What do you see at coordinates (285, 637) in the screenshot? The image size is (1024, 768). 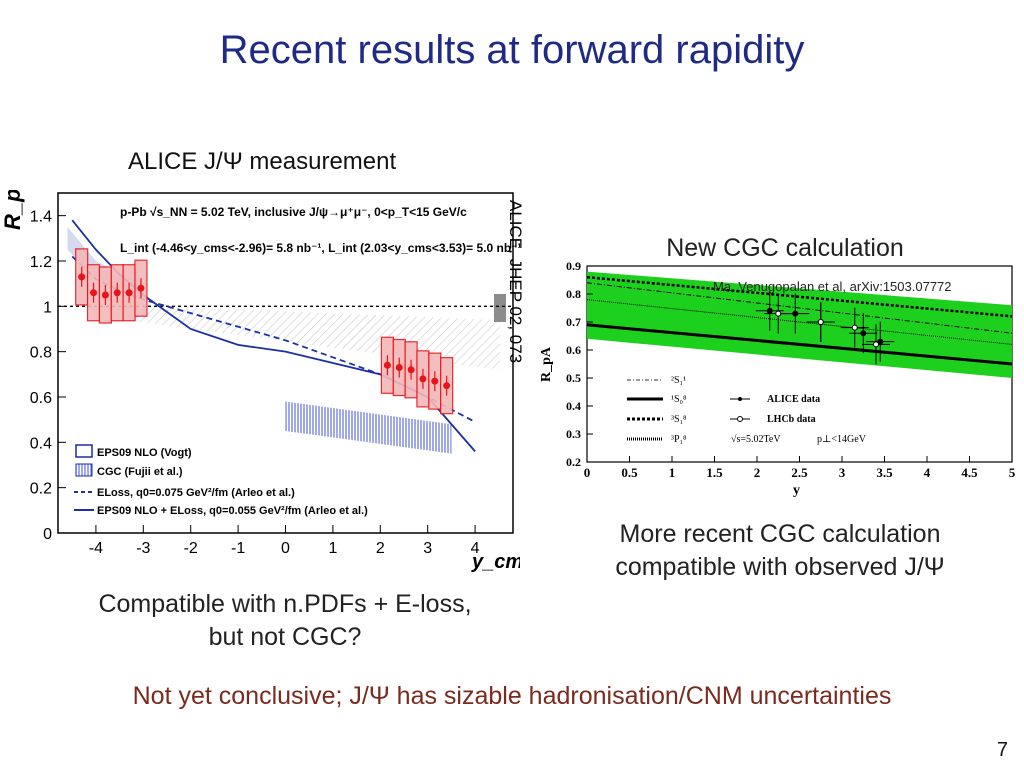 I see `left-caption-line2: but not CGC?` at bounding box center [285, 637].